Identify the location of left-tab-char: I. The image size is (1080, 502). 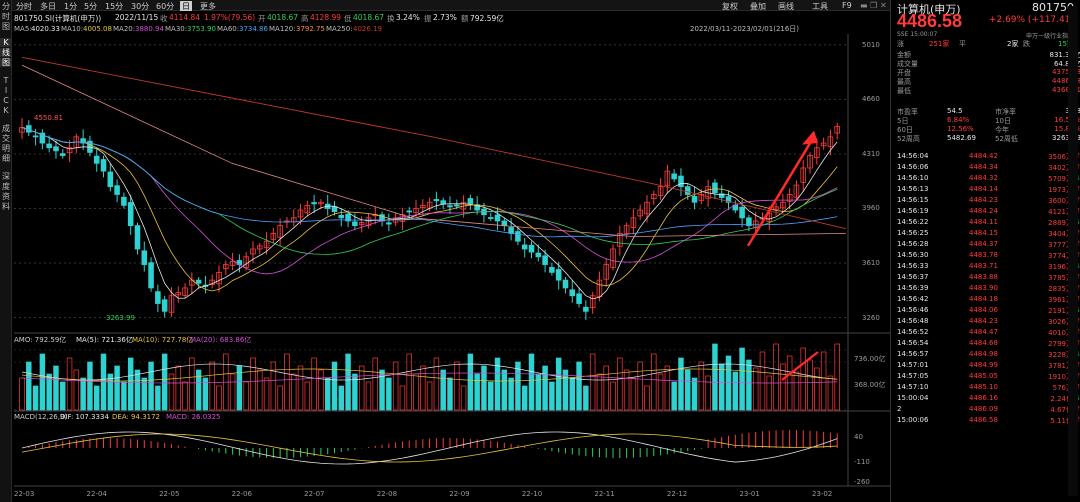
(6, 90).